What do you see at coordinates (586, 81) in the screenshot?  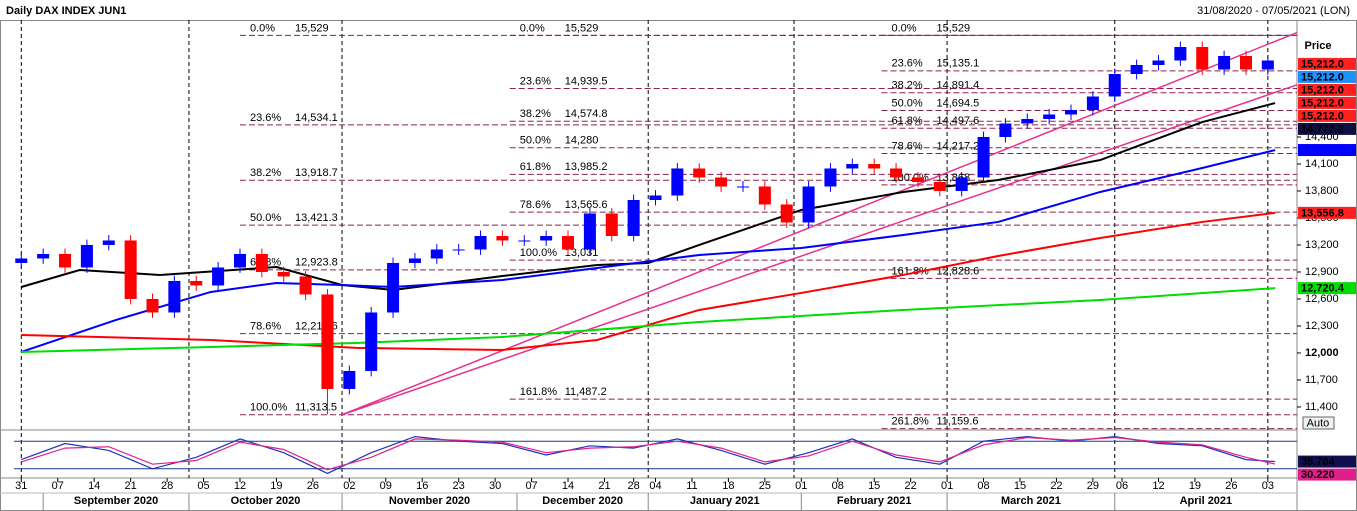 I see `fib-price: 14,939.5` at bounding box center [586, 81].